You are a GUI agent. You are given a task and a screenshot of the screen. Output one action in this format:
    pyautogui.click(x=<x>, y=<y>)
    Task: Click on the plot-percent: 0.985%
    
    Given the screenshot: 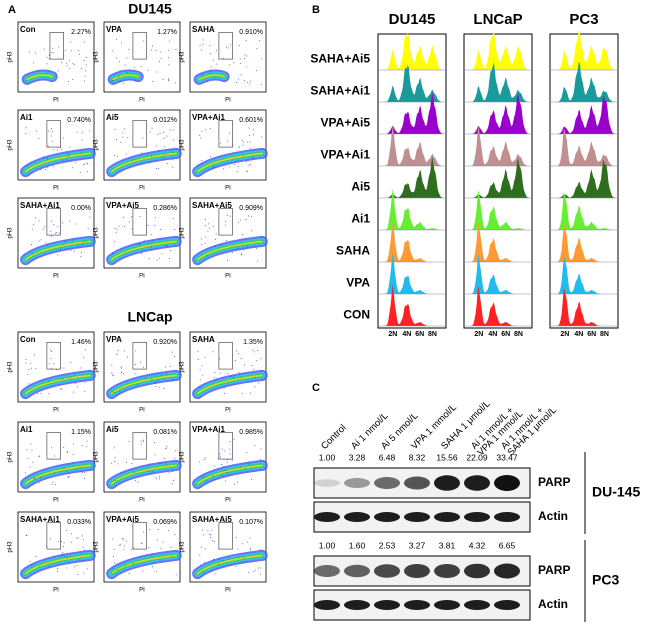 What is the action you would take?
    pyautogui.click(x=251, y=432)
    